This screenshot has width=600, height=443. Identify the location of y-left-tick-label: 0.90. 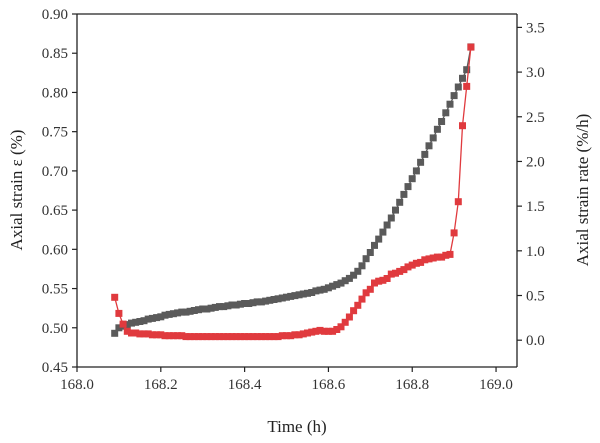
(55, 15).